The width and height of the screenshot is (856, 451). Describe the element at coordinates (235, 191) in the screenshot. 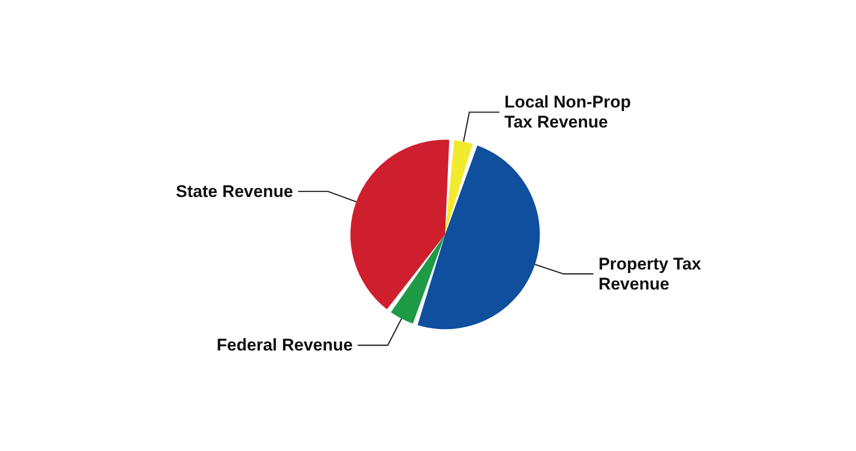

I see `slice-label: State Revenue` at that location.